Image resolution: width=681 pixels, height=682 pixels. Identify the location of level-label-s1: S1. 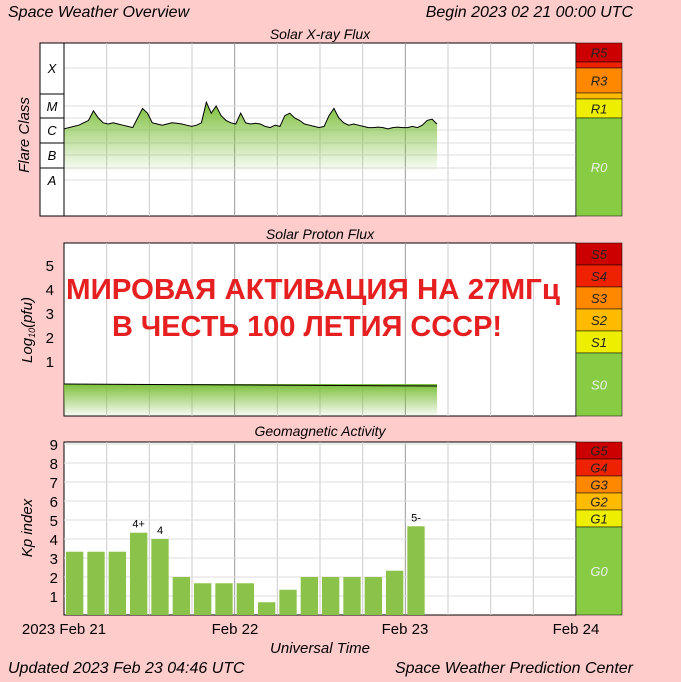
(599, 342).